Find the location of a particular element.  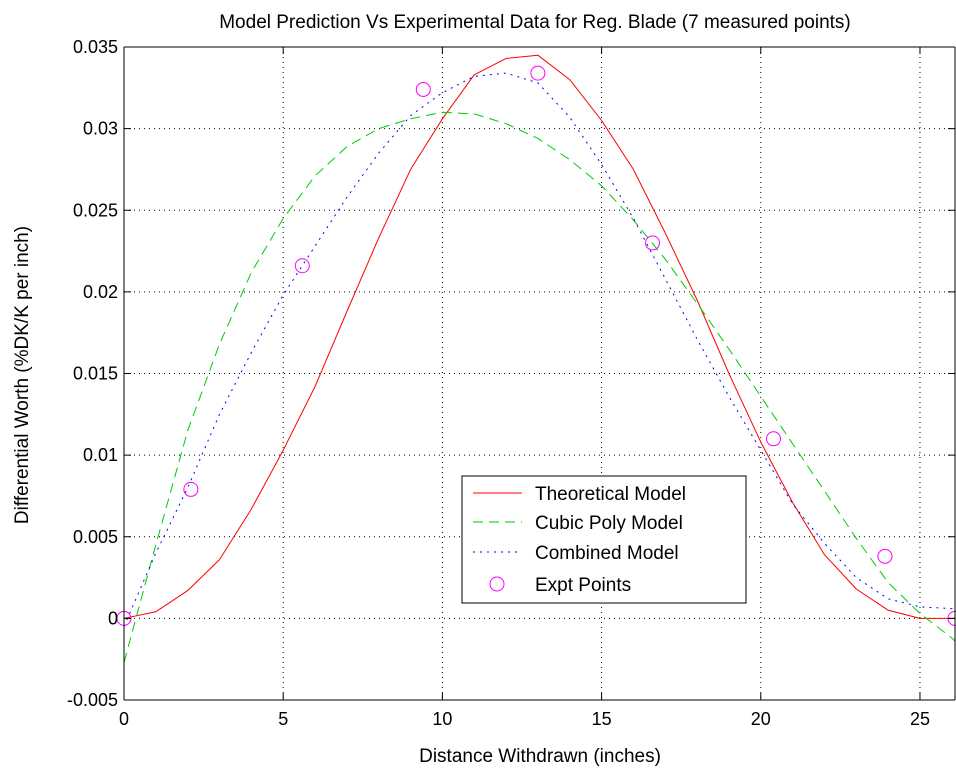

legend-label-theoretical: Theoretical Model is located at coordinates (610, 494).